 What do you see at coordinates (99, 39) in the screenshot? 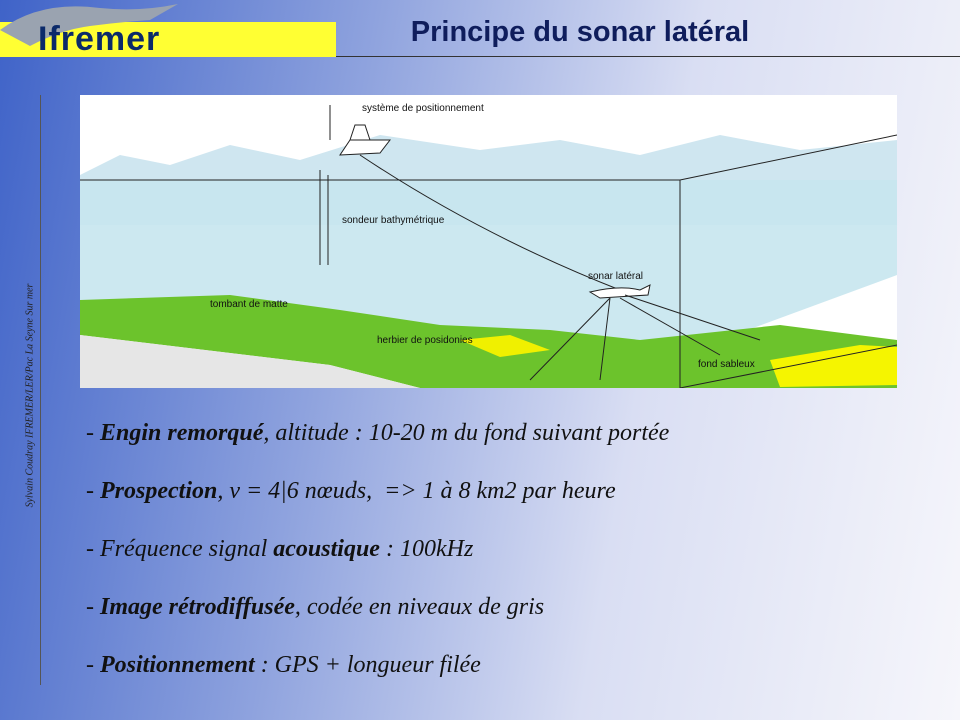
I see `logo: Ifremer` at bounding box center [99, 39].